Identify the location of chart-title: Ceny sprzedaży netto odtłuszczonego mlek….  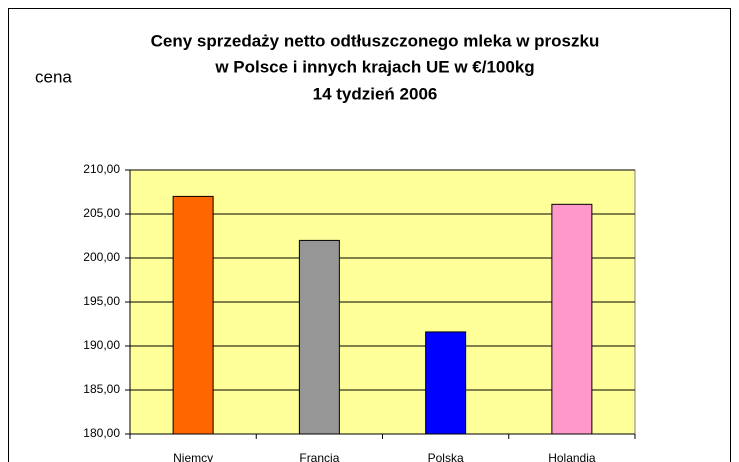
(375, 40).